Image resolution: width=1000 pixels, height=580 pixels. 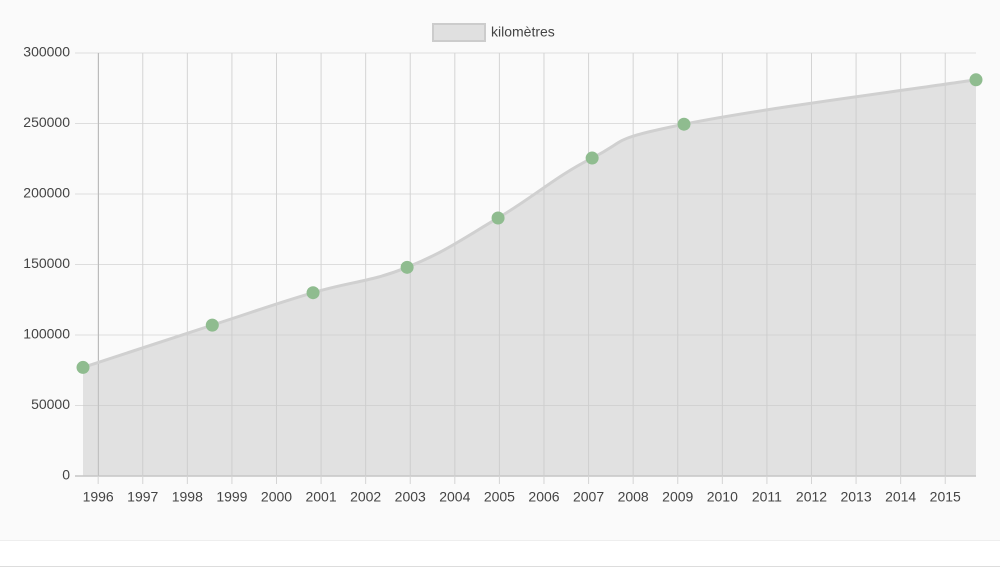 What do you see at coordinates (722, 497) in the screenshot?
I see `x-tick-label: 2010` at bounding box center [722, 497].